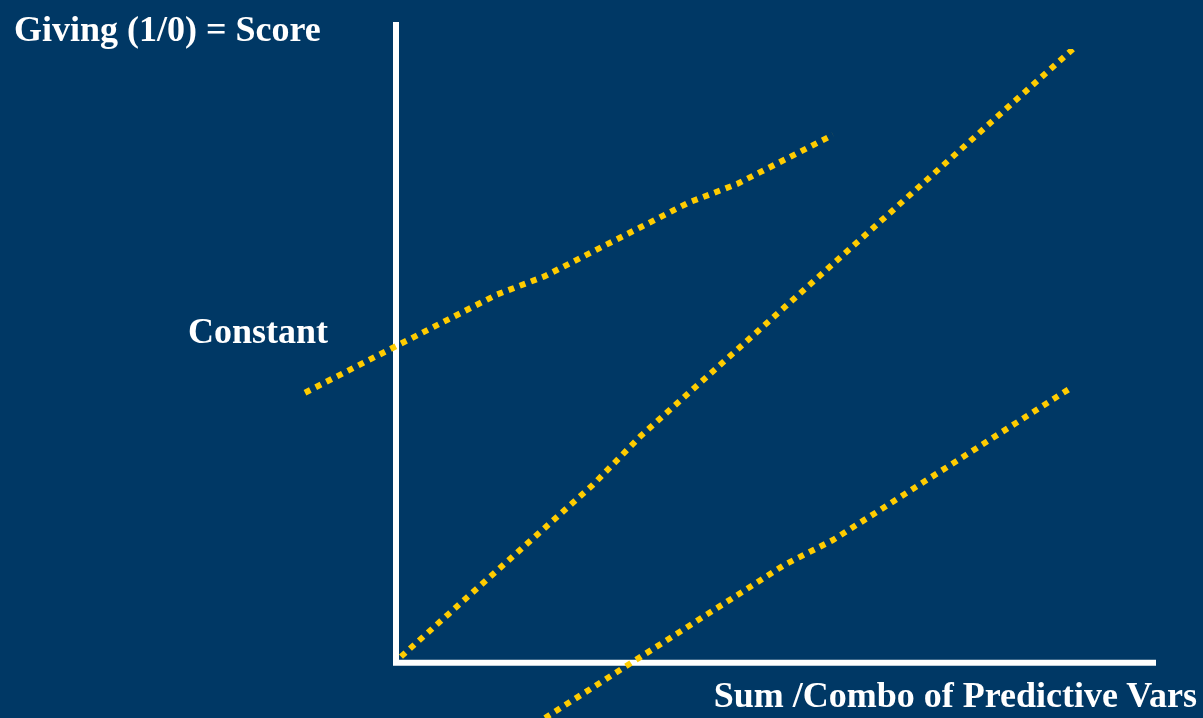 Image resolution: width=1203 pixels, height=718 pixels. I want to click on y-axis-title: Giving (1/0) = Score, so click(167, 29).